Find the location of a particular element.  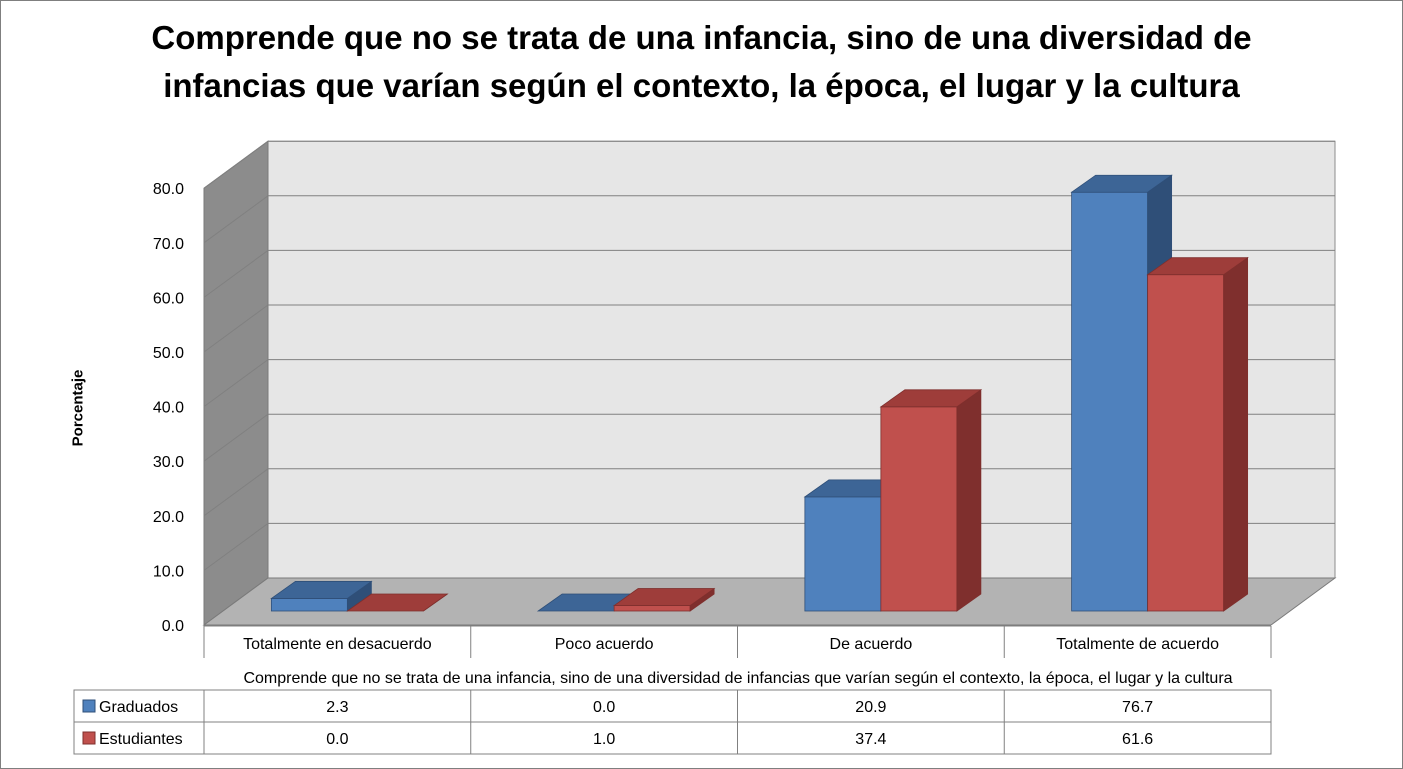

category-label: Totalmente de acuerdo is located at coordinates (1137, 644).